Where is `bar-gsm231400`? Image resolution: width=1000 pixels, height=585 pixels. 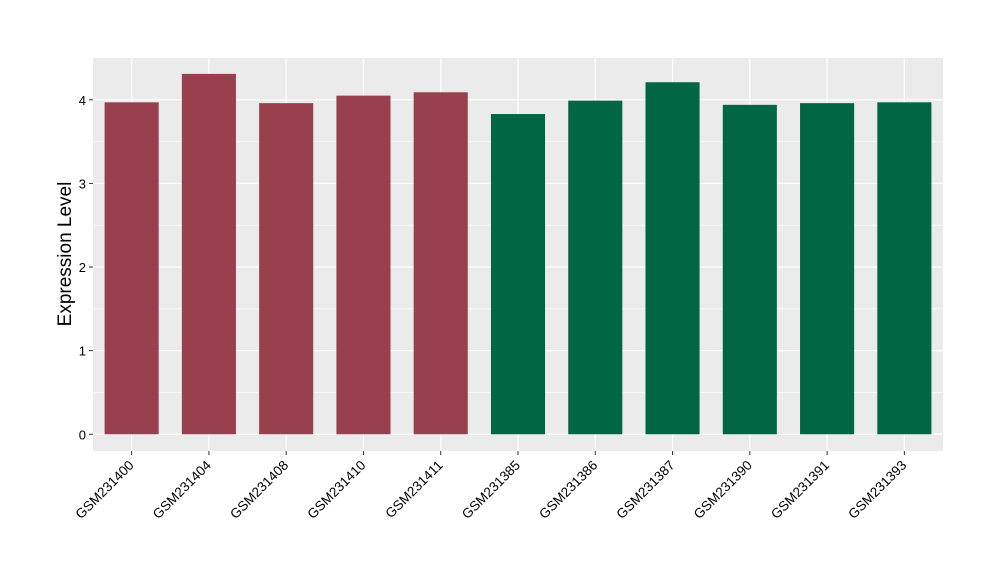 bar-gsm231400 is located at coordinates (131, 268).